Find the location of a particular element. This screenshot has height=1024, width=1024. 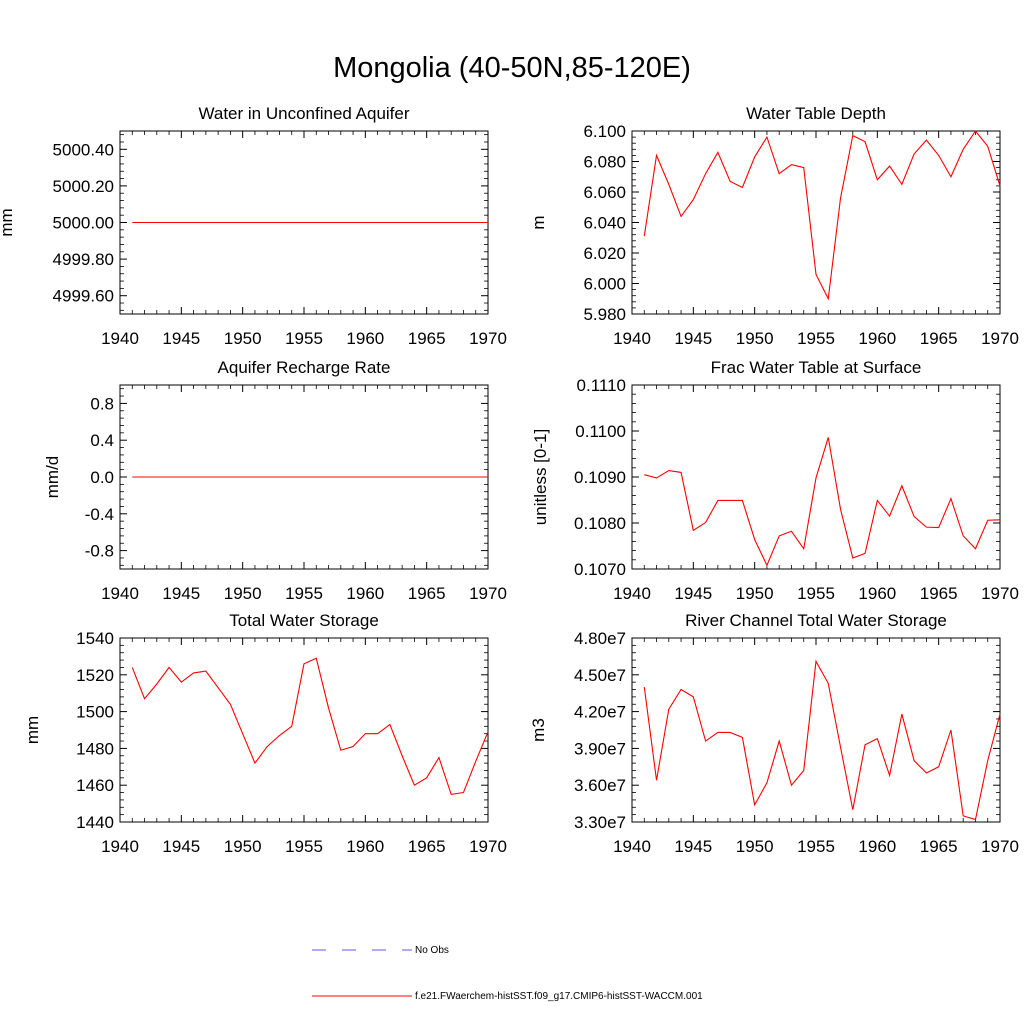

y-tick-label: 3.60e7 is located at coordinates (600, 785).